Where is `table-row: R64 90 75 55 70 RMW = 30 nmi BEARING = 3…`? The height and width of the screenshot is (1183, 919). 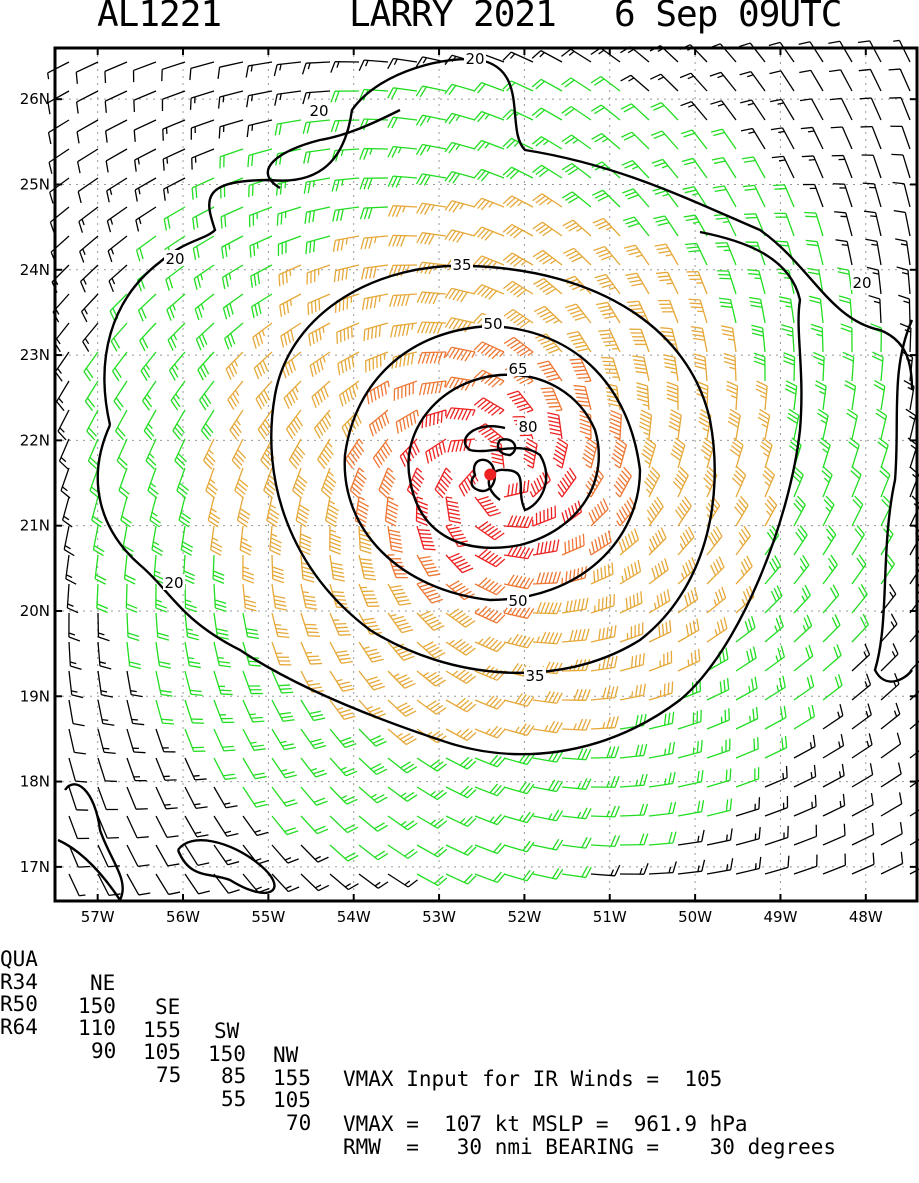 table-row: R64 90 75 55 70 RMW = 30 nmi BEARING = 3… is located at coordinates (25, 1087).